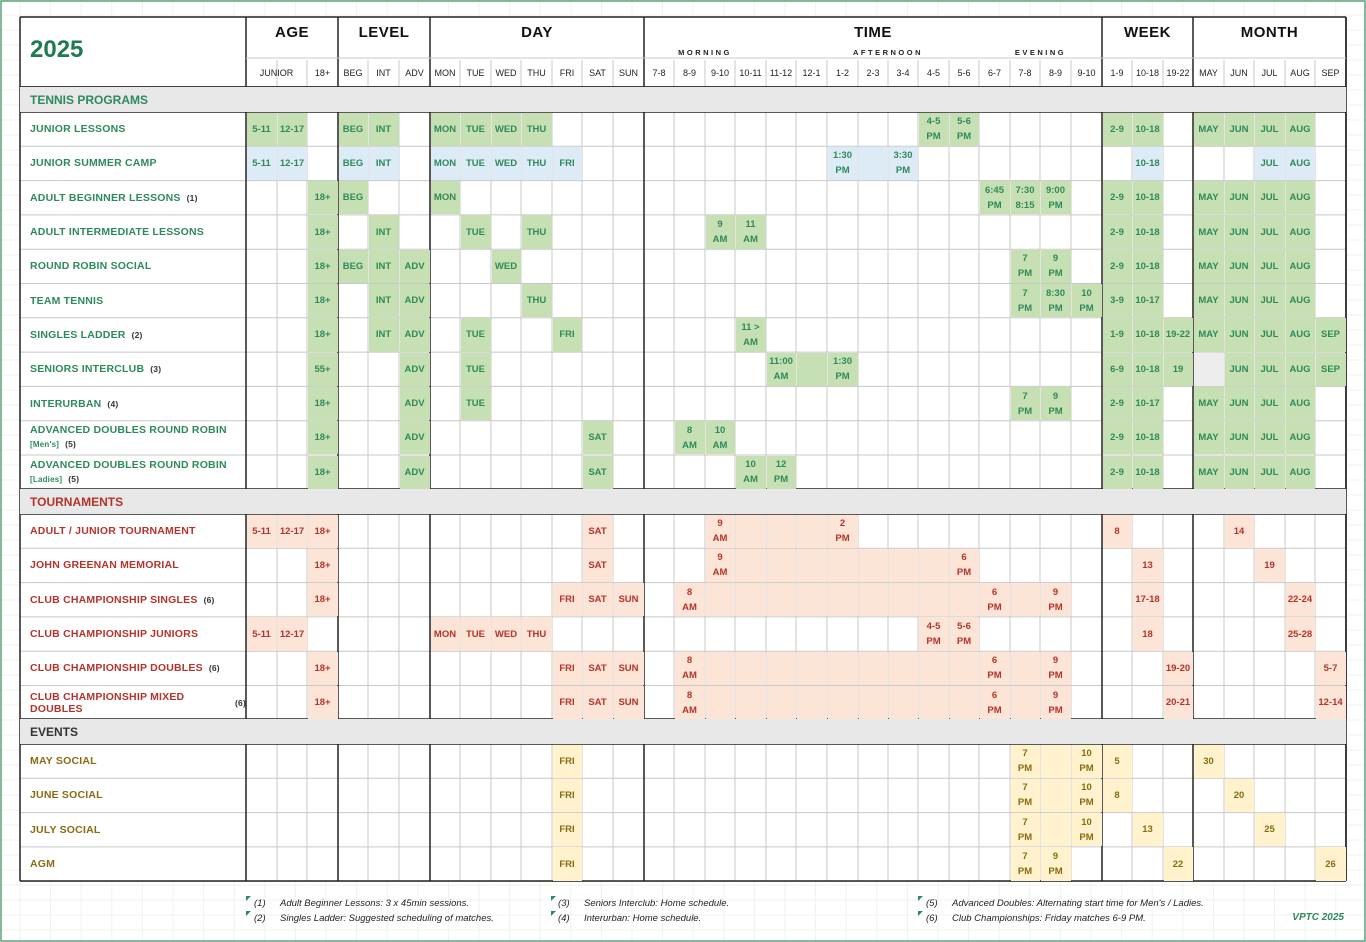 Image resolution: width=1366 pixels, height=942 pixels. What do you see at coordinates (536, 129) in the screenshot?
I see `schedule-cell: THU` at bounding box center [536, 129].